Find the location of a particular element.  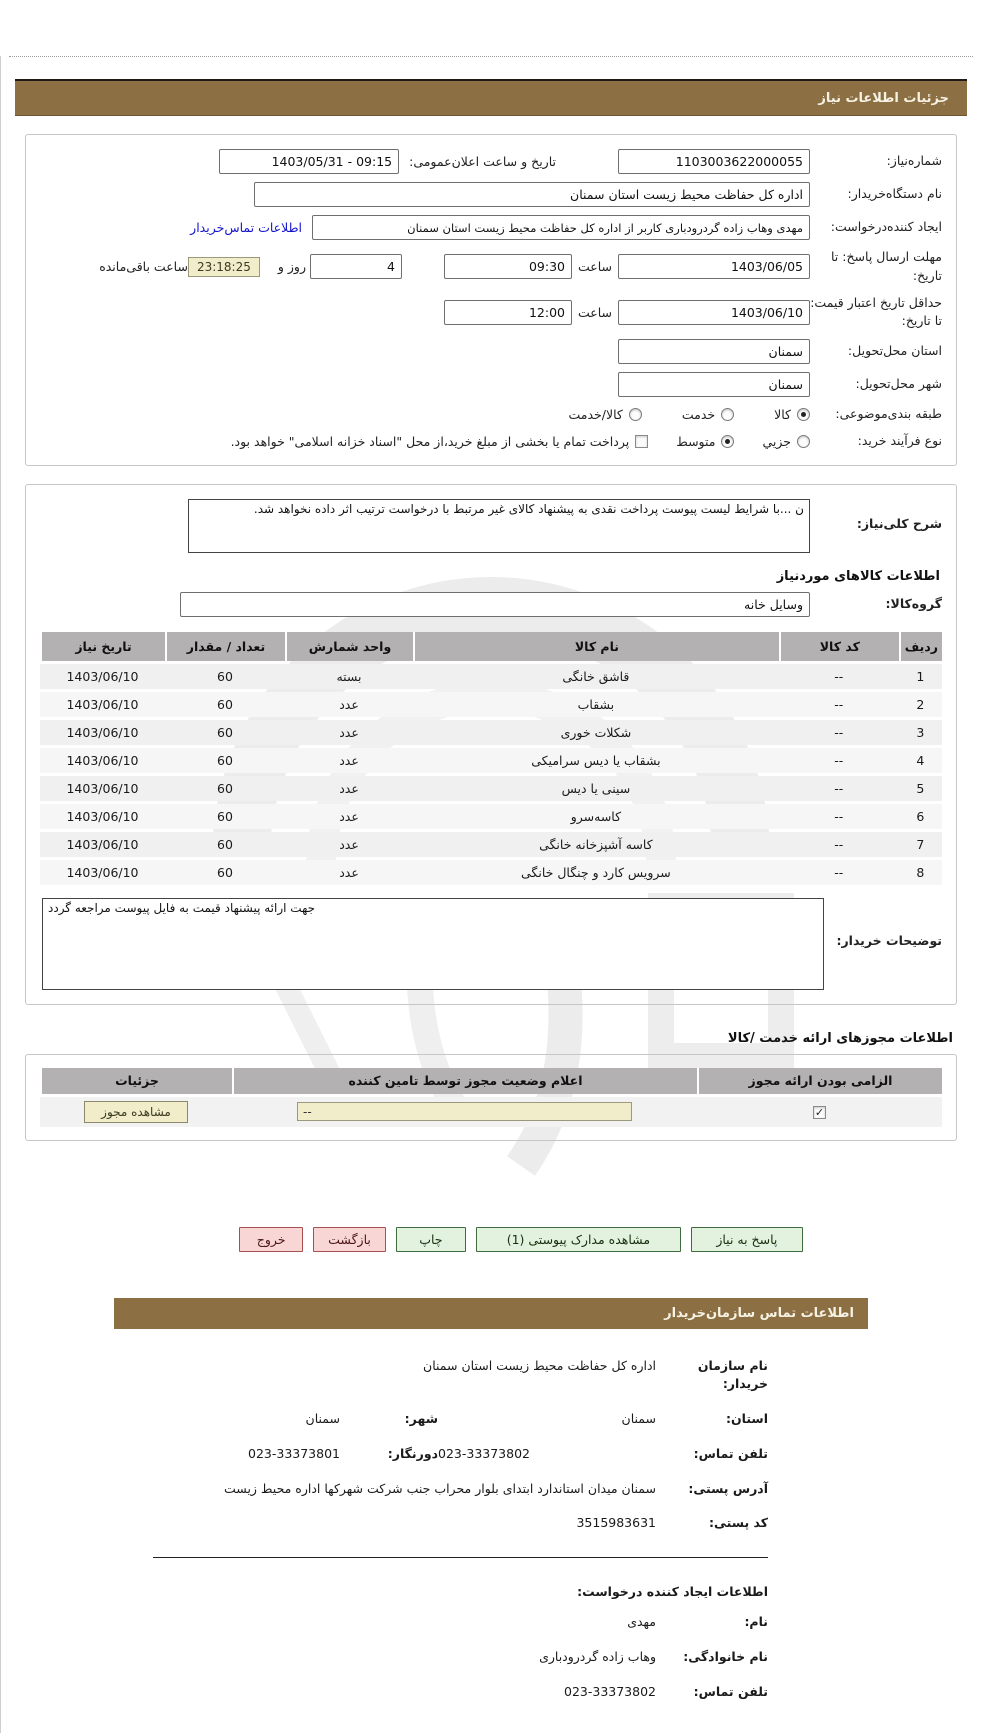

process-type-label: نوع فرآیند خرید: is located at coordinates (899, 440).